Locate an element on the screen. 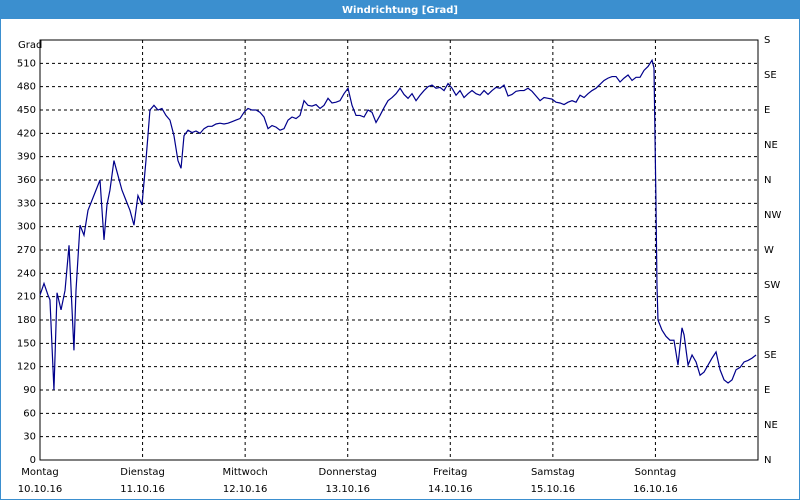 This screenshot has height=500, width=800. y-tick-label: 150 is located at coordinates (26, 343).